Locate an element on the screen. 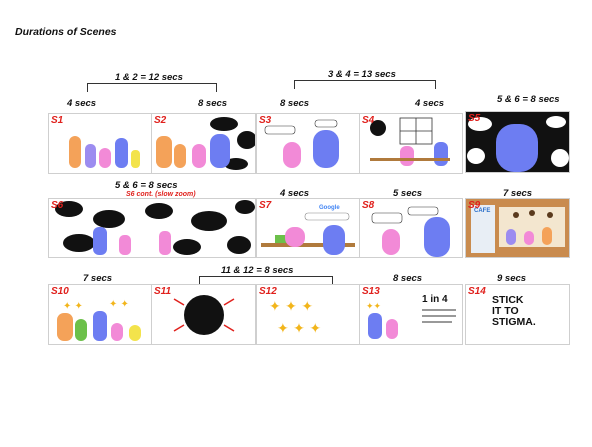 Image resolution: width=592 pixels, height=447 pixels. scene-panel-s10: ✦ ✦ ✦ ✦ S10 is located at coordinates (100, 314).